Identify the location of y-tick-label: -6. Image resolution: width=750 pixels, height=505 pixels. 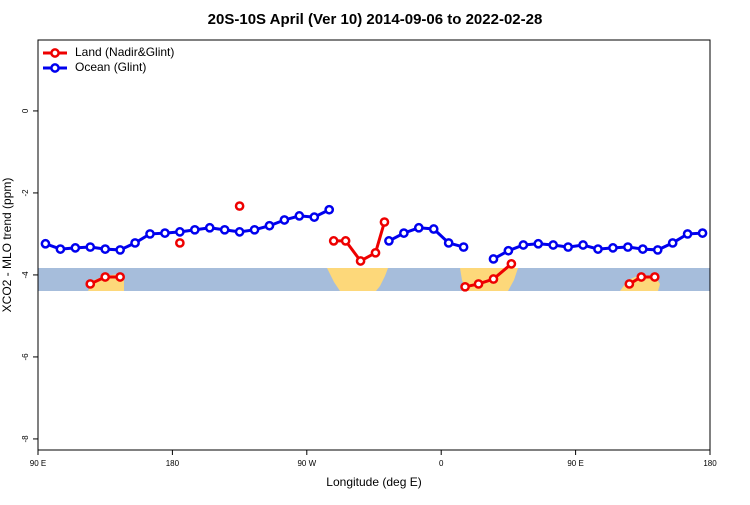
(25, 357).